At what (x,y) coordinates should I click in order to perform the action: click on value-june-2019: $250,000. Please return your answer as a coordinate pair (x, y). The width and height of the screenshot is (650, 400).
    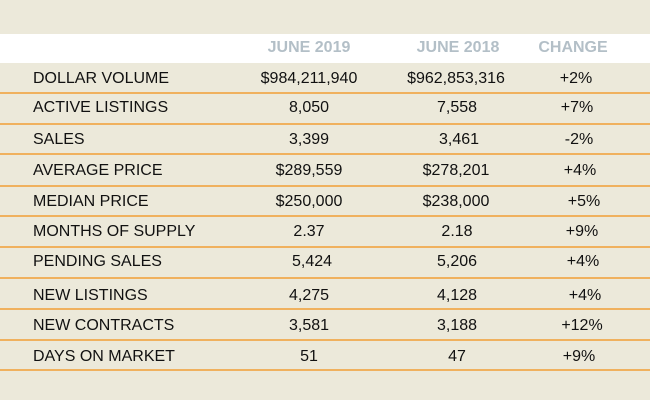
    Looking at the image, I should click on (309, 201).